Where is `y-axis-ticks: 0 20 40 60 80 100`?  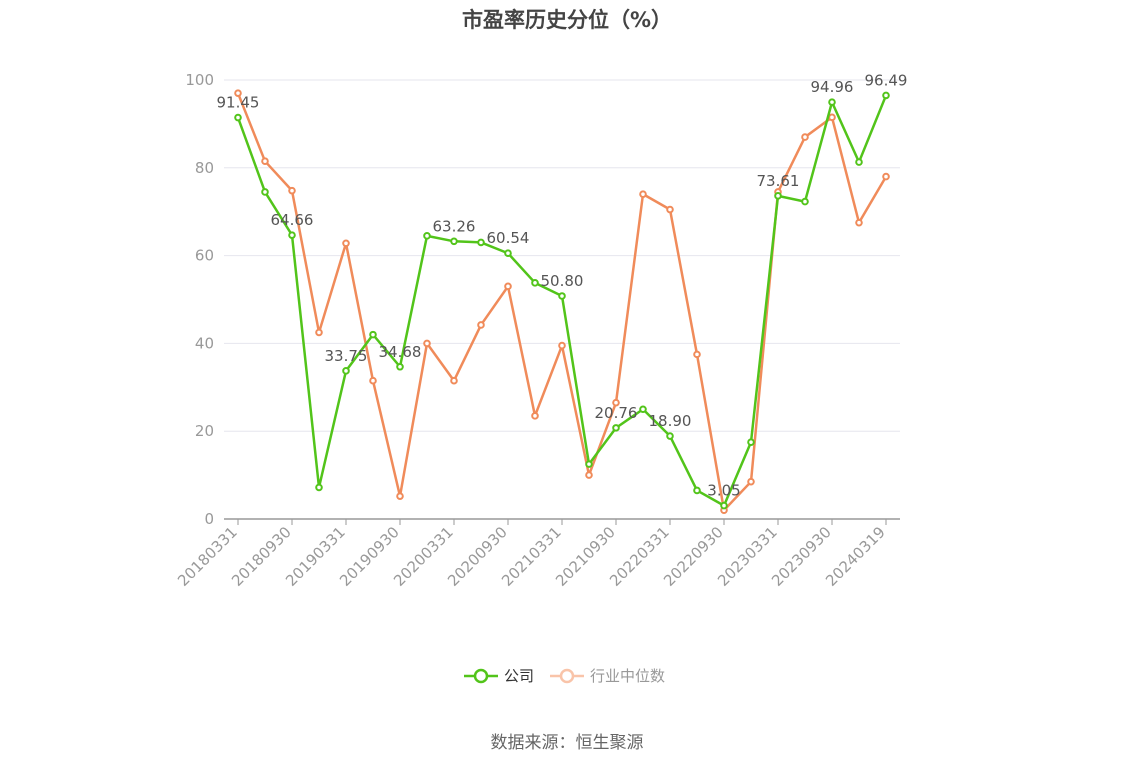 y-axis-ticks: 0 20 40 60 80 100 is located at coordinates (199, 299).